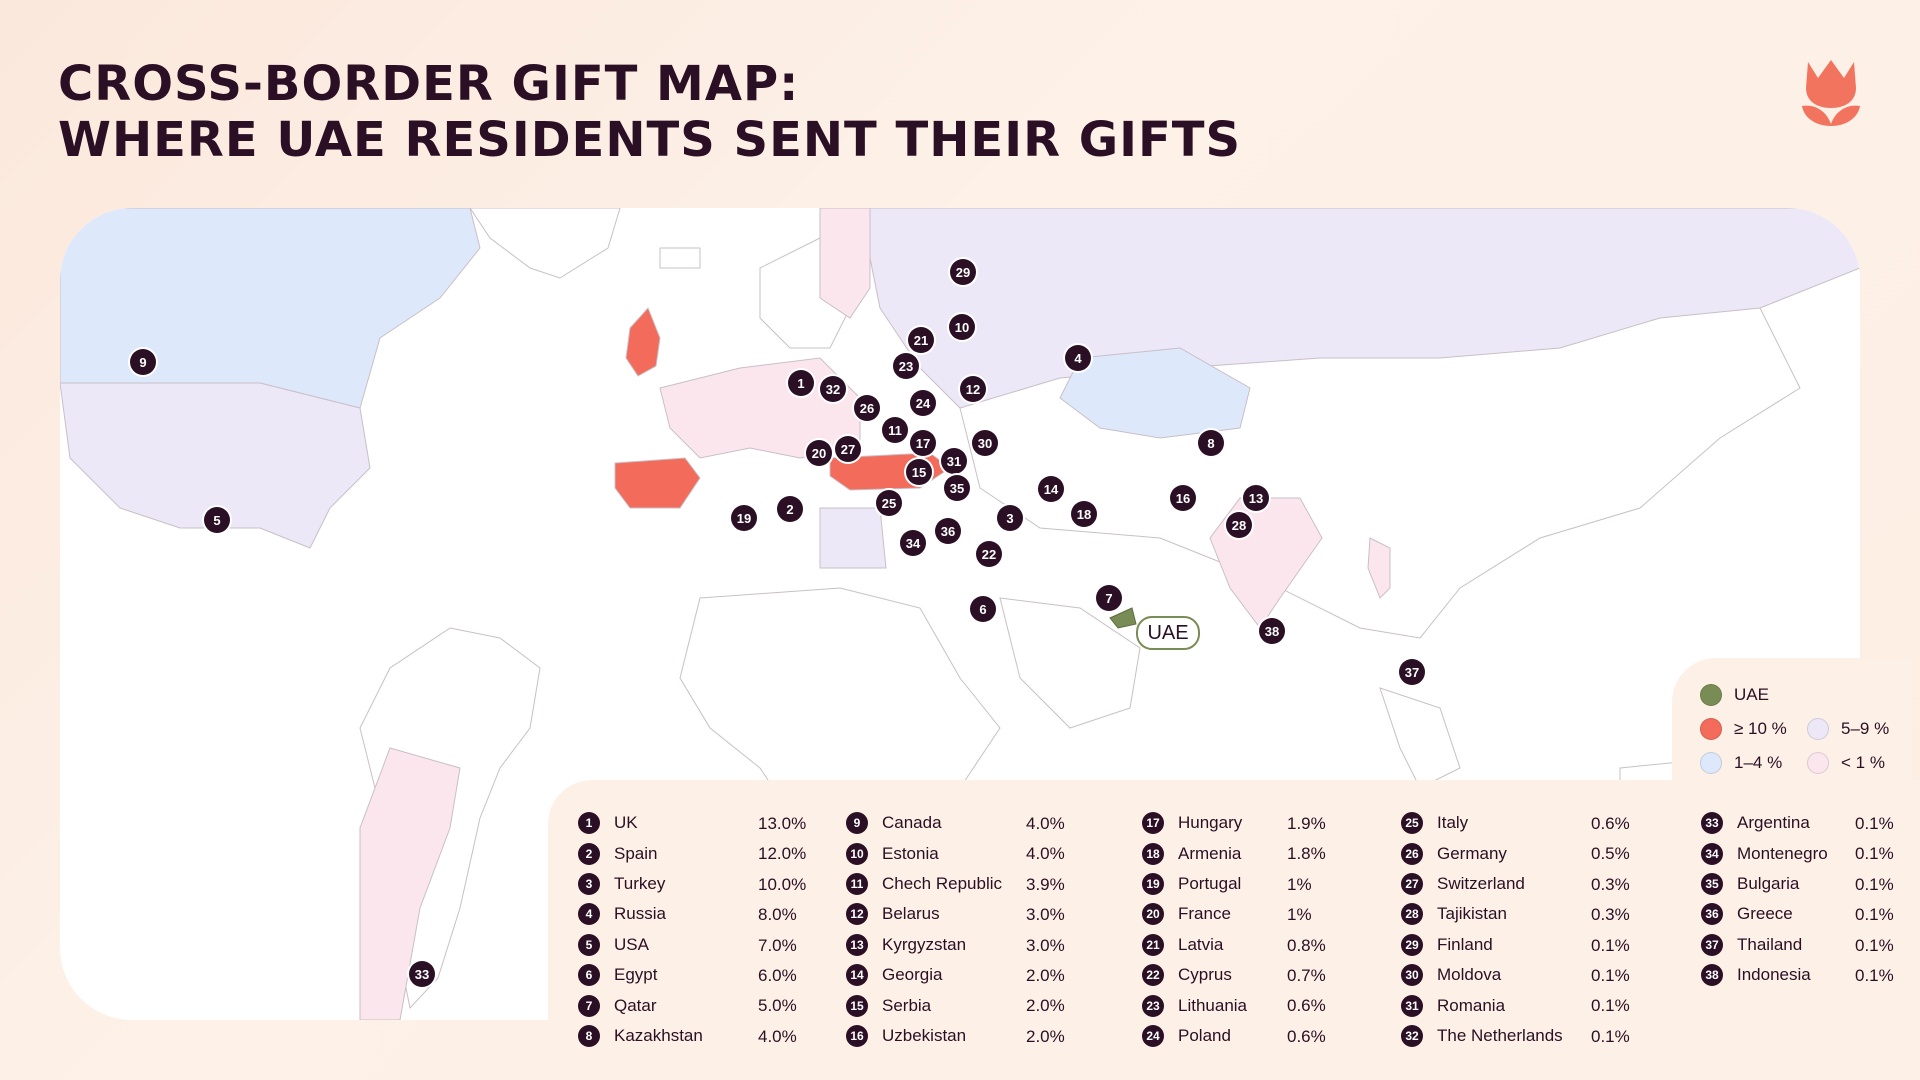 The width and height of the screenshot is (1920, 1080). What do you see at coordinates (948, 531) in the screenshot?
I see `map-pin-greece: 36` at bounding box center [948, 531].